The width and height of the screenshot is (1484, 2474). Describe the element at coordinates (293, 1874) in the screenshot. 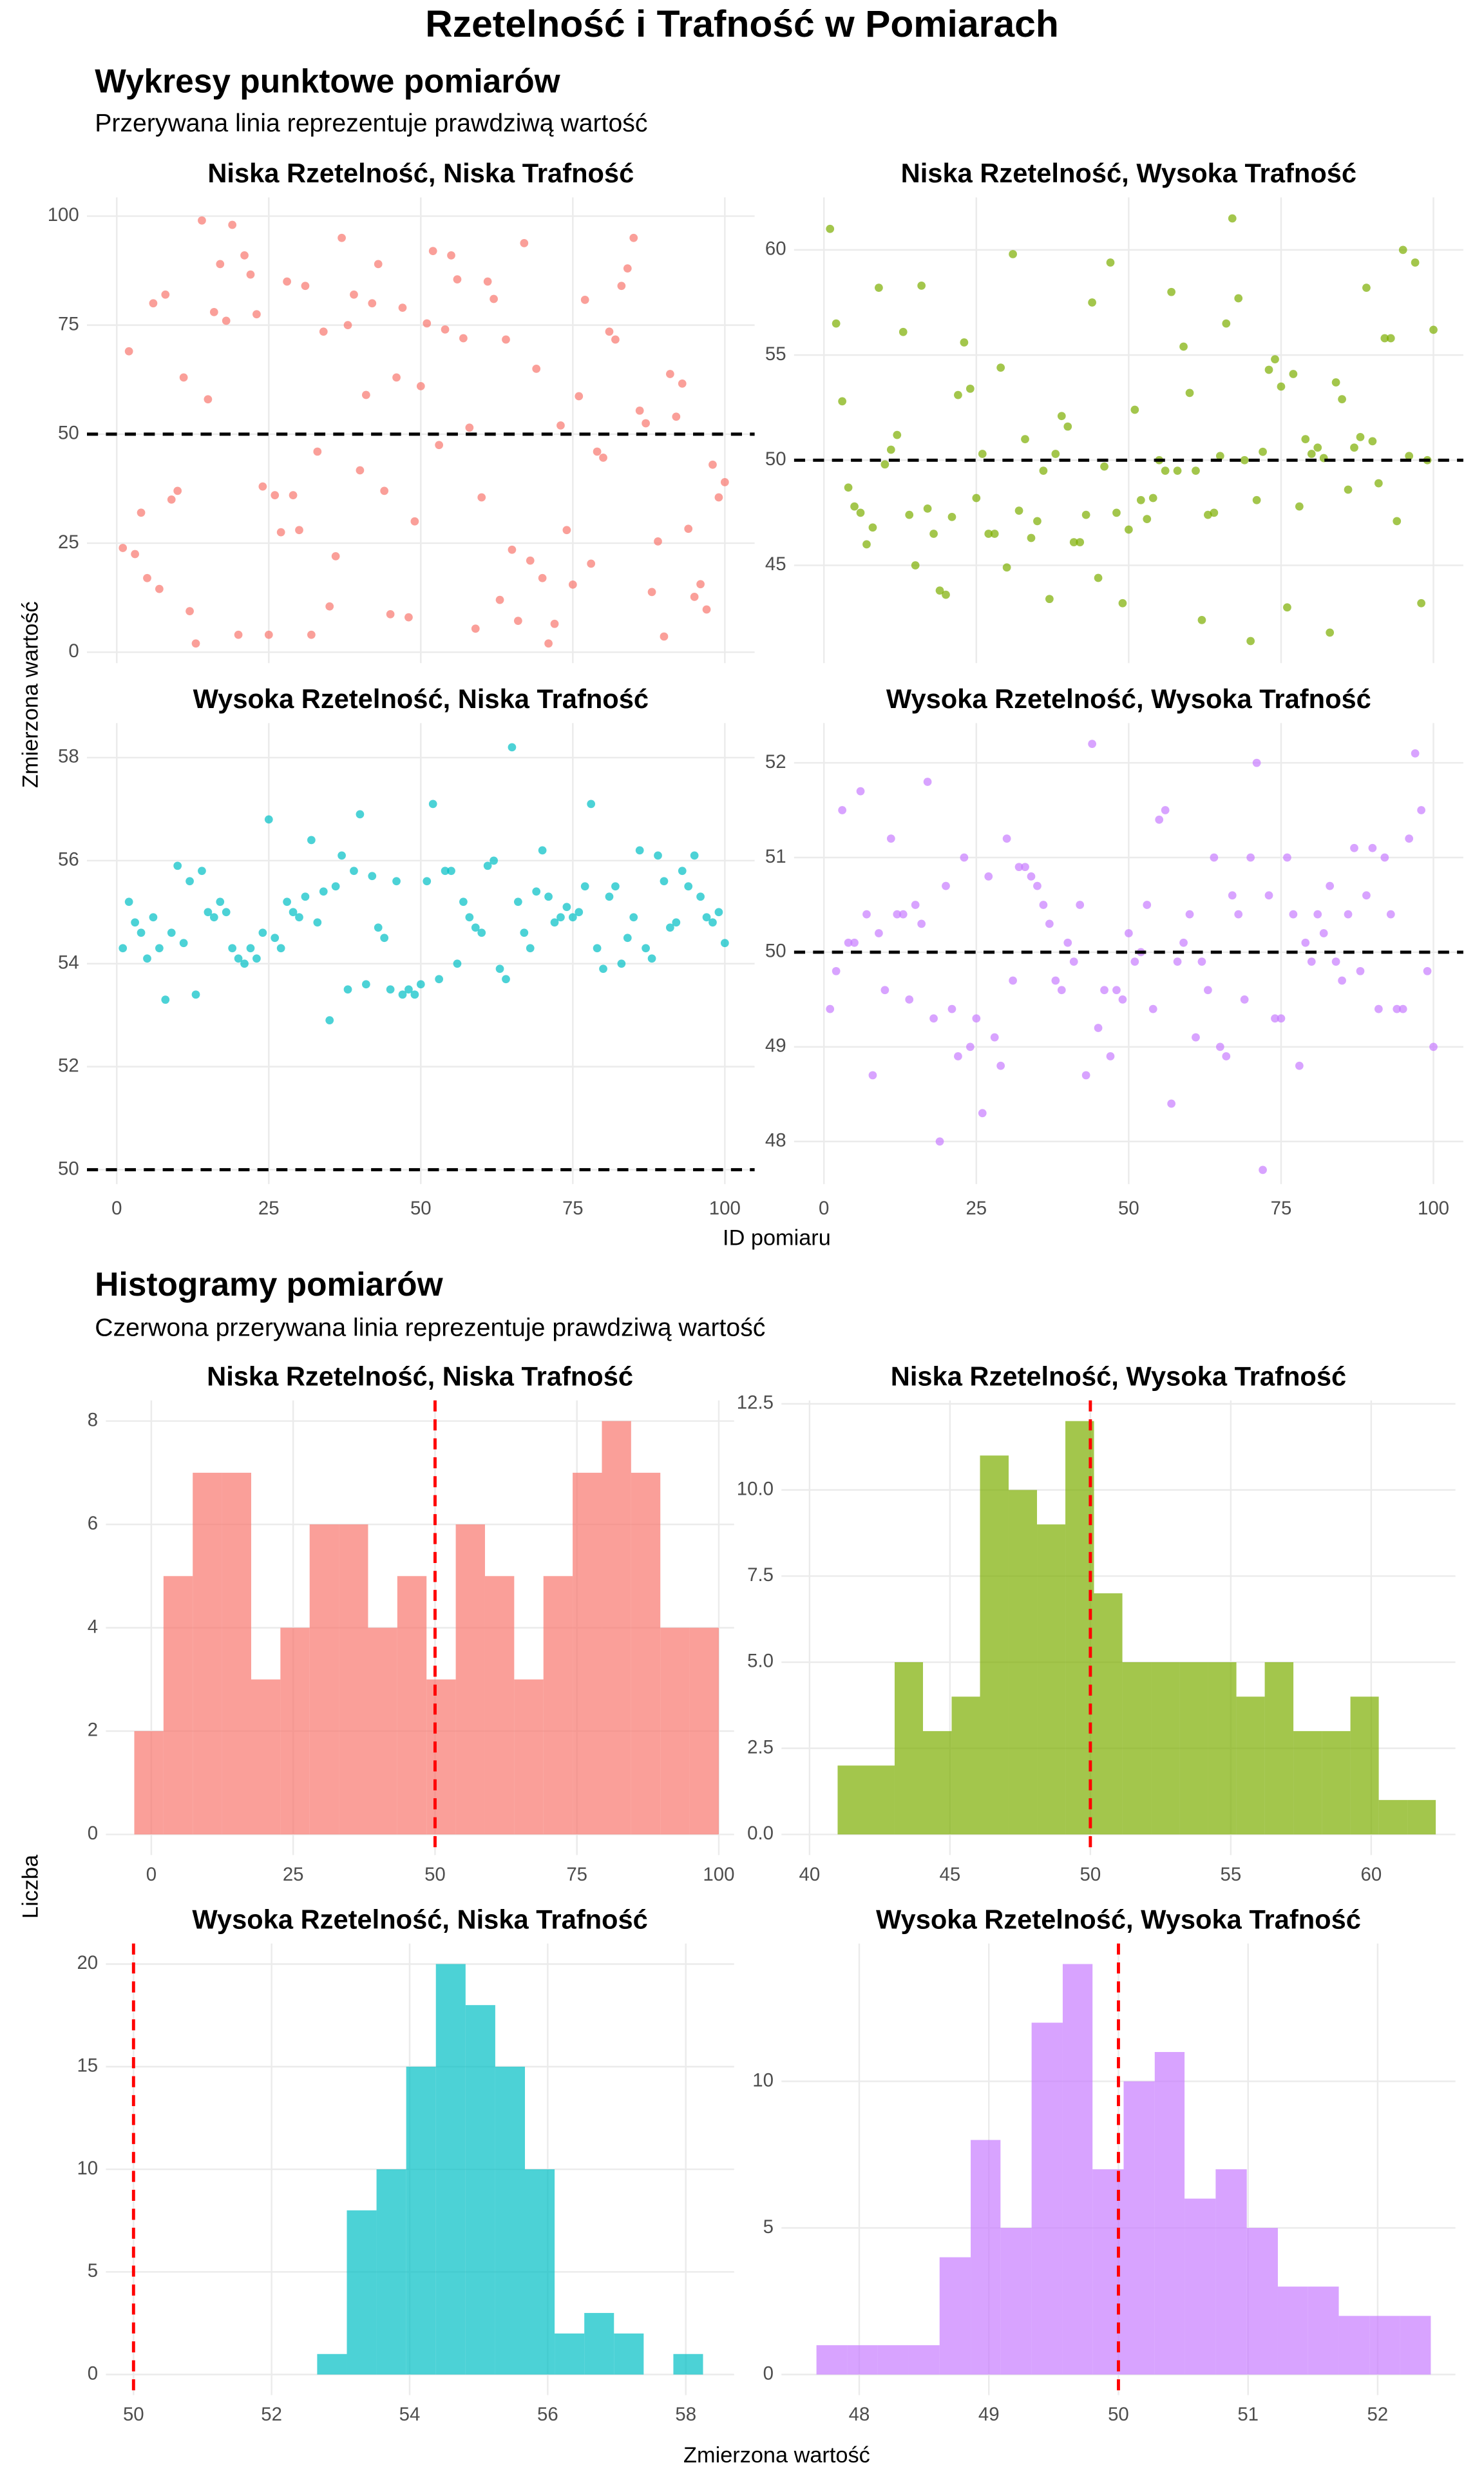

I see `x-tick-label: 25` at that location.